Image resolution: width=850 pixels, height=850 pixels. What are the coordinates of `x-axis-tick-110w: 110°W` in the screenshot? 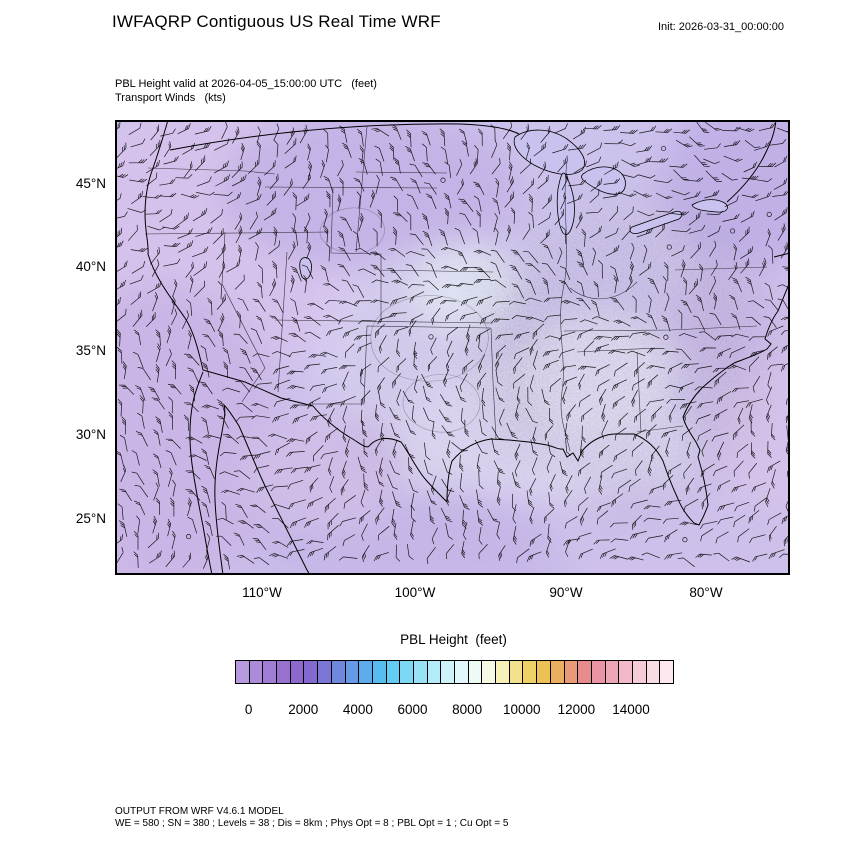 It's located at (262, 592).